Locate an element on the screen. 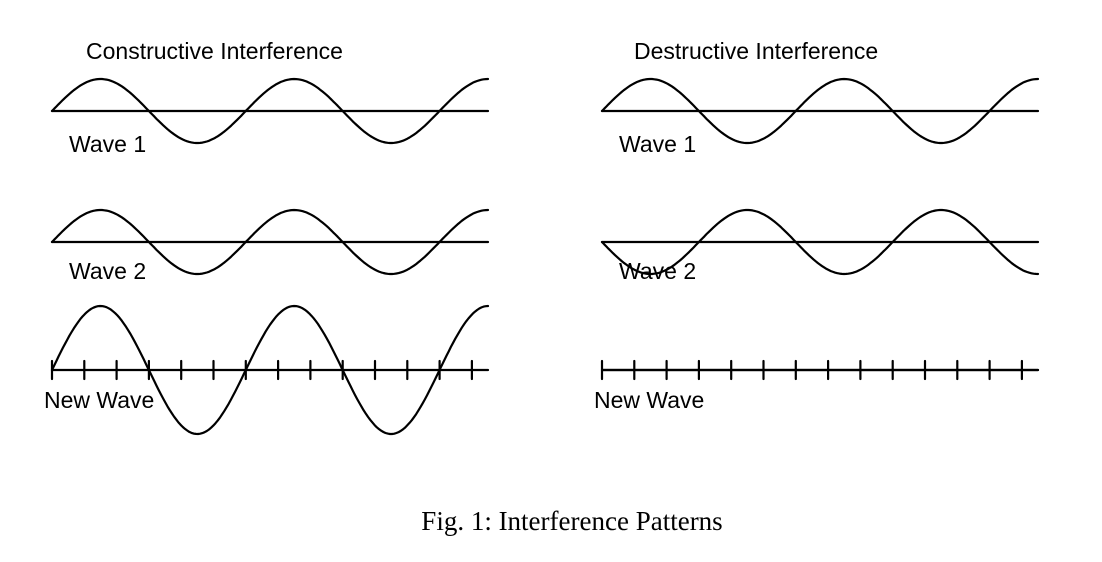  figure-caption: Fig. 1: Interference Patterns is located at coordinates (571, 521).